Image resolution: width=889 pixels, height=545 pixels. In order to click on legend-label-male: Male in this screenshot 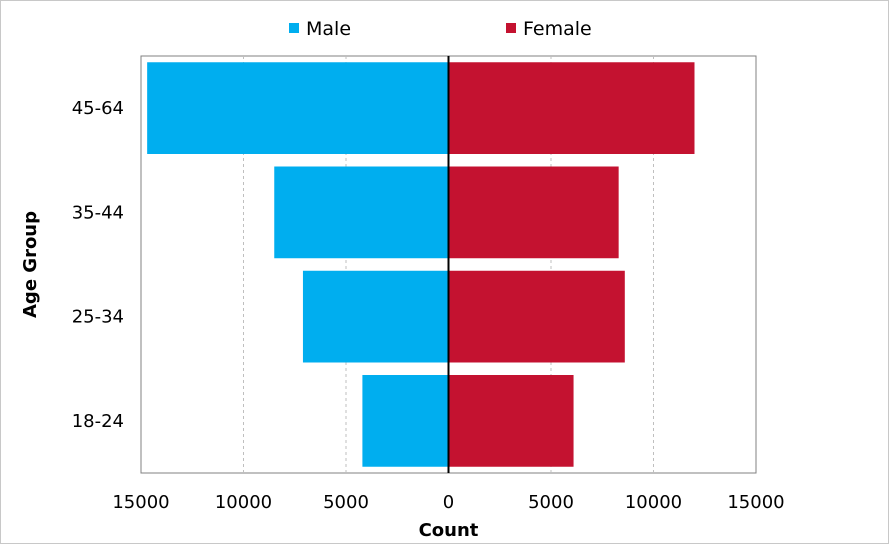, I will do `click(328, 29)`.